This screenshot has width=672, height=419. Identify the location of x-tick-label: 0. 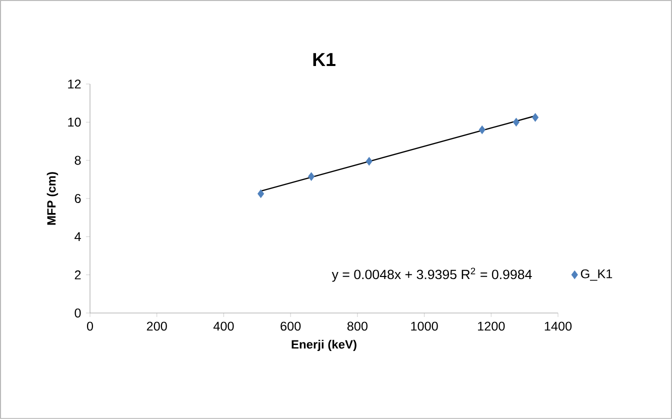
(90, 326).